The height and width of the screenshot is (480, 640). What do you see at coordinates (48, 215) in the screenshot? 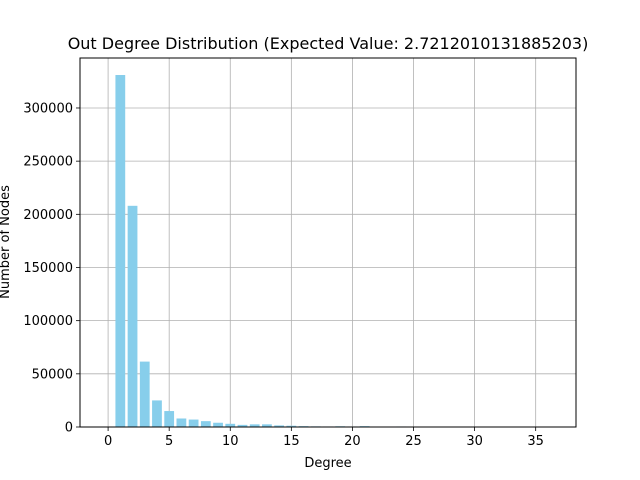
I see `y-tick-label: 200000` at bounding box center [48, 215].